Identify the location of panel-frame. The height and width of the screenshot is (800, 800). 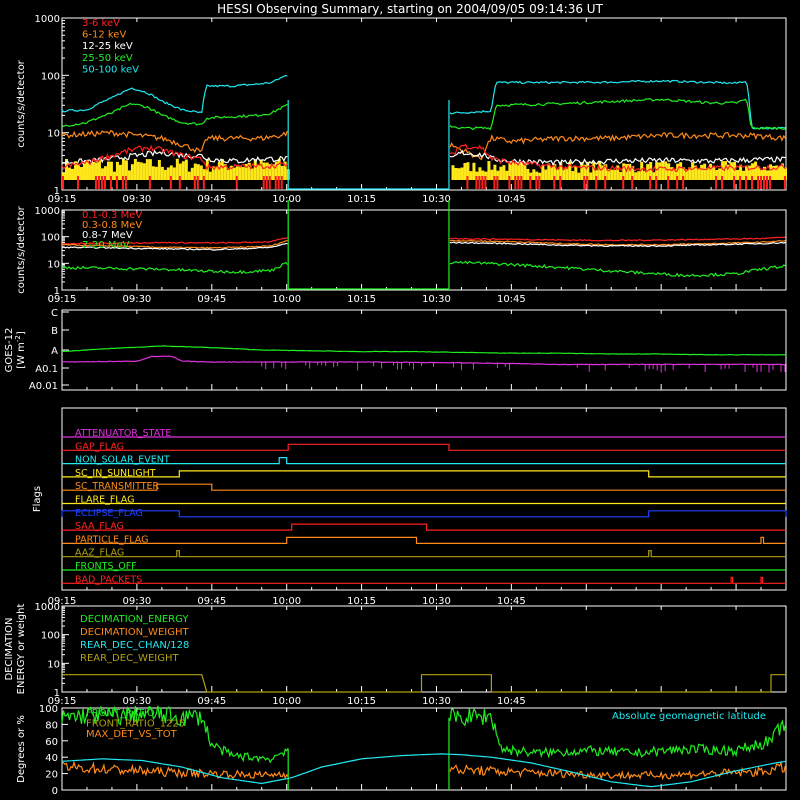
(424, 749).